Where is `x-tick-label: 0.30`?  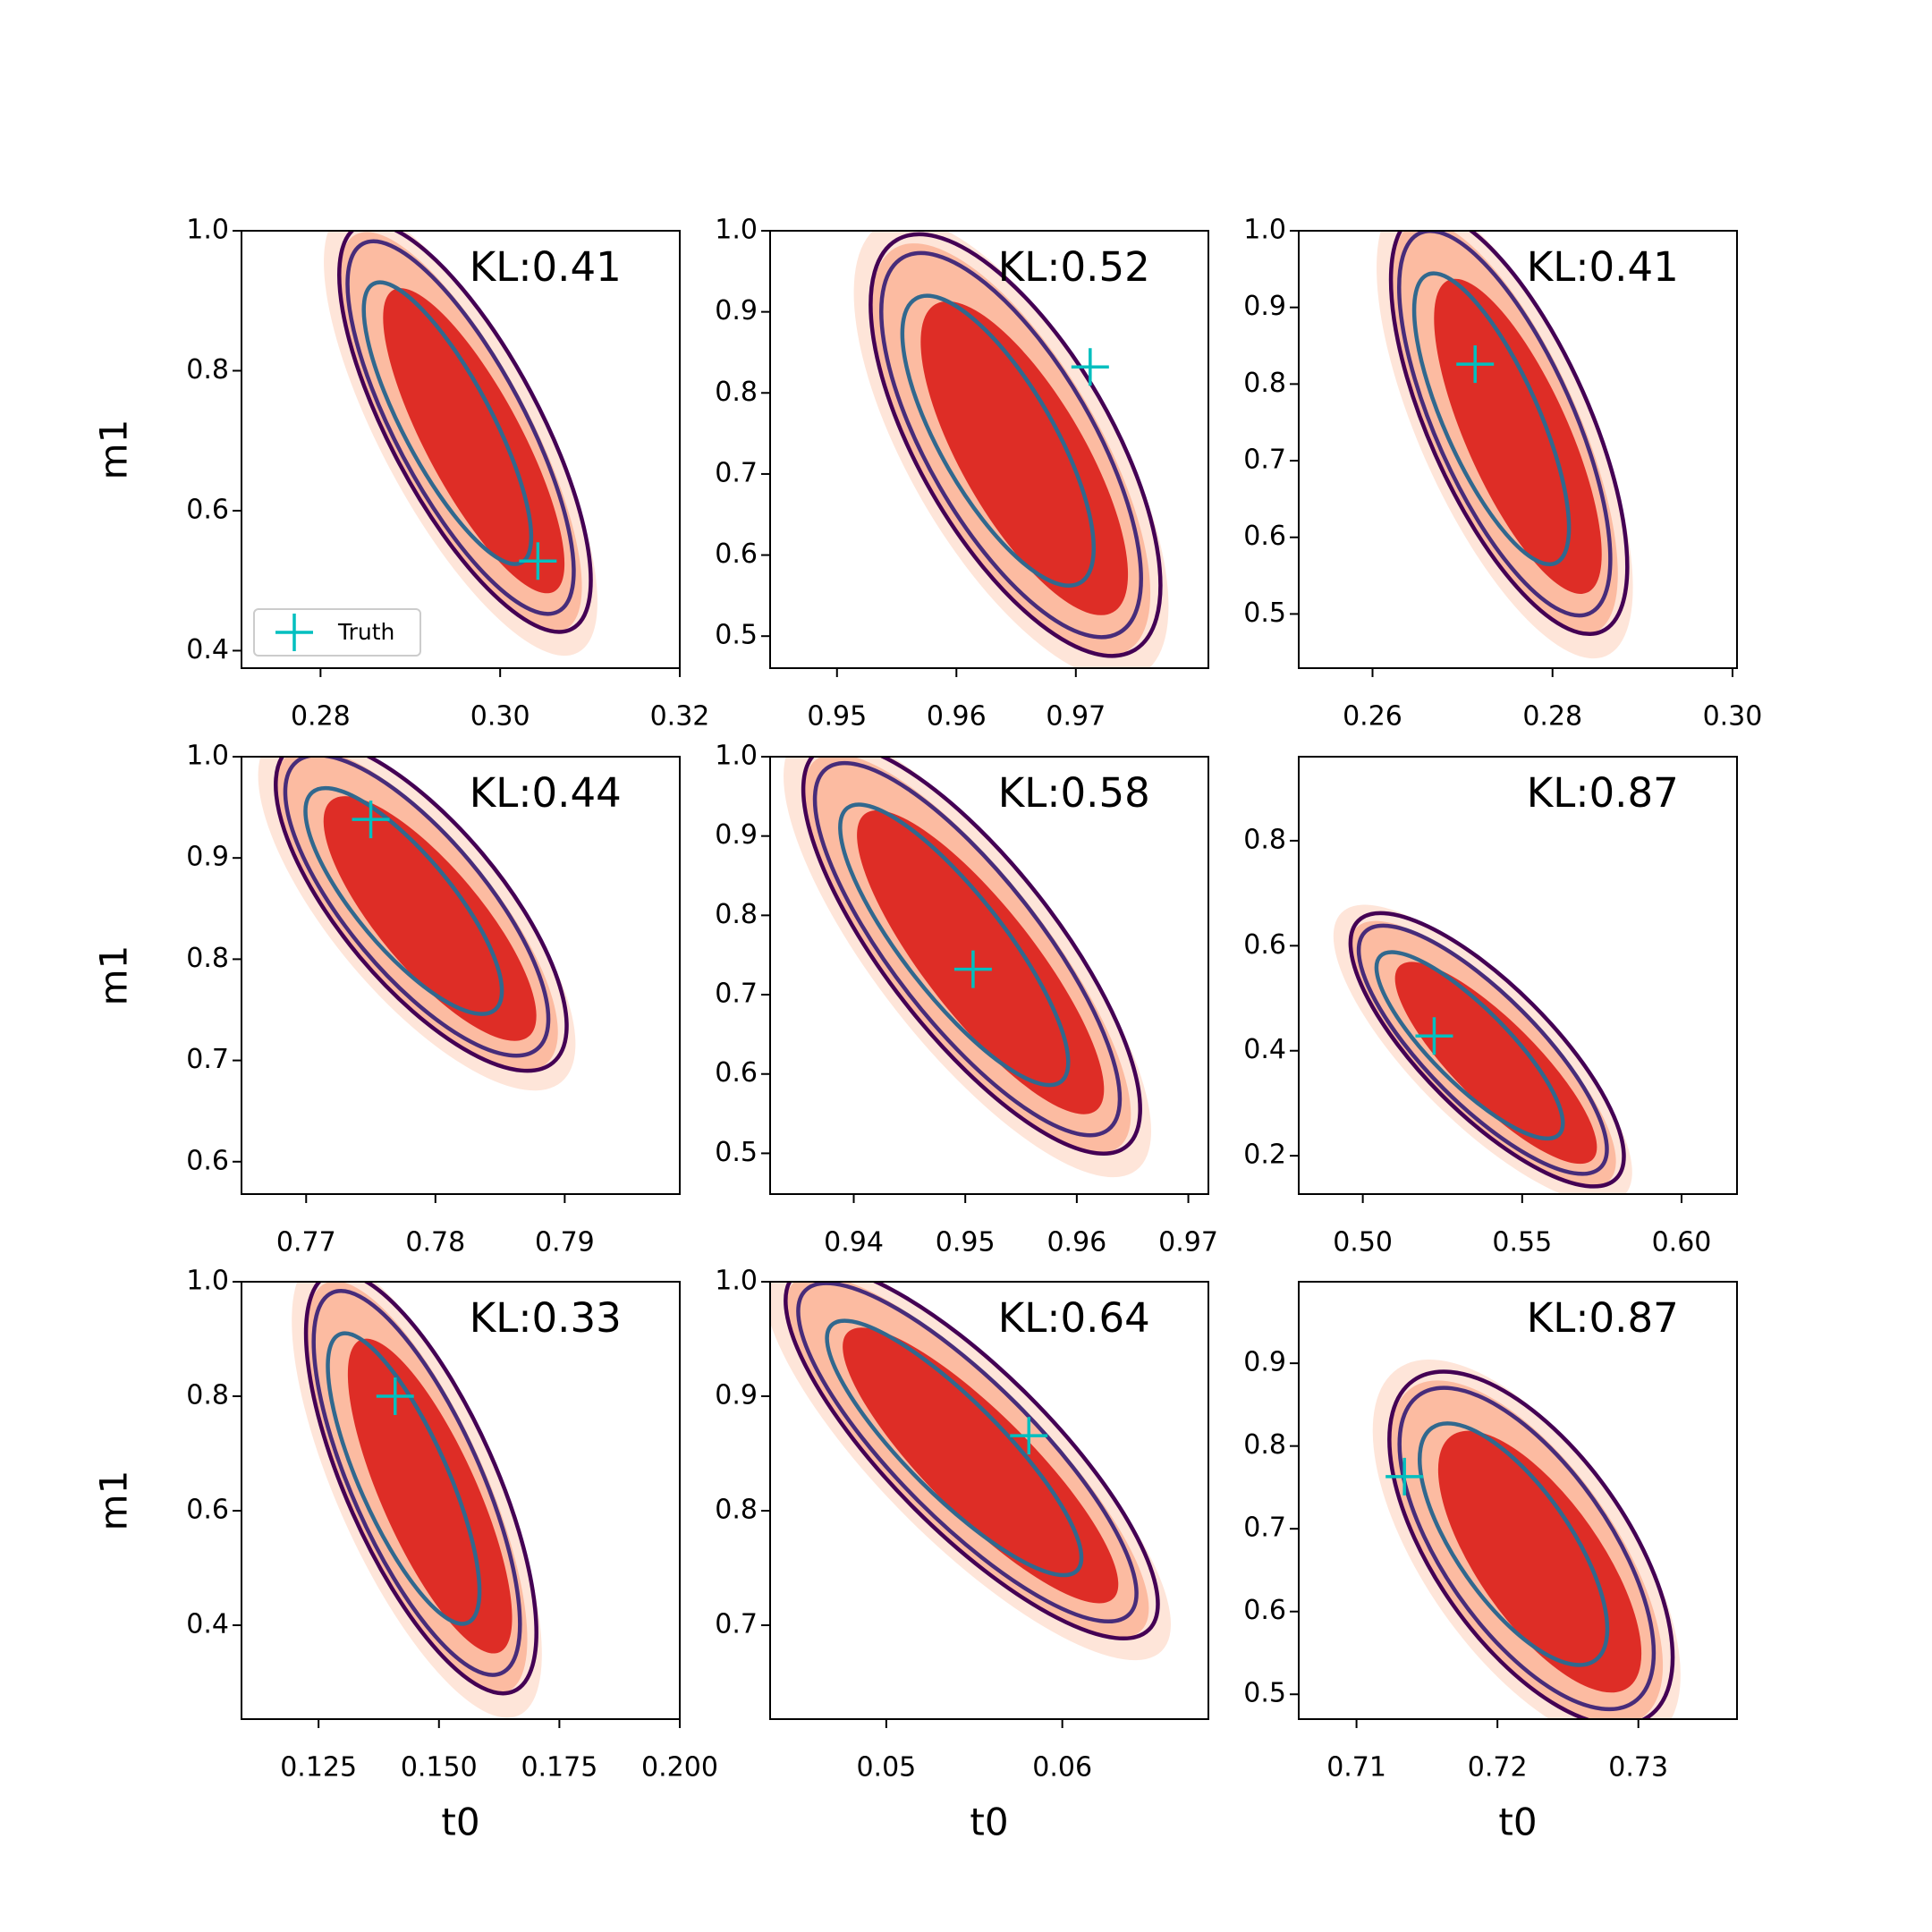
x-tick-label: 0.30 is located at coordinates (1733, 717).